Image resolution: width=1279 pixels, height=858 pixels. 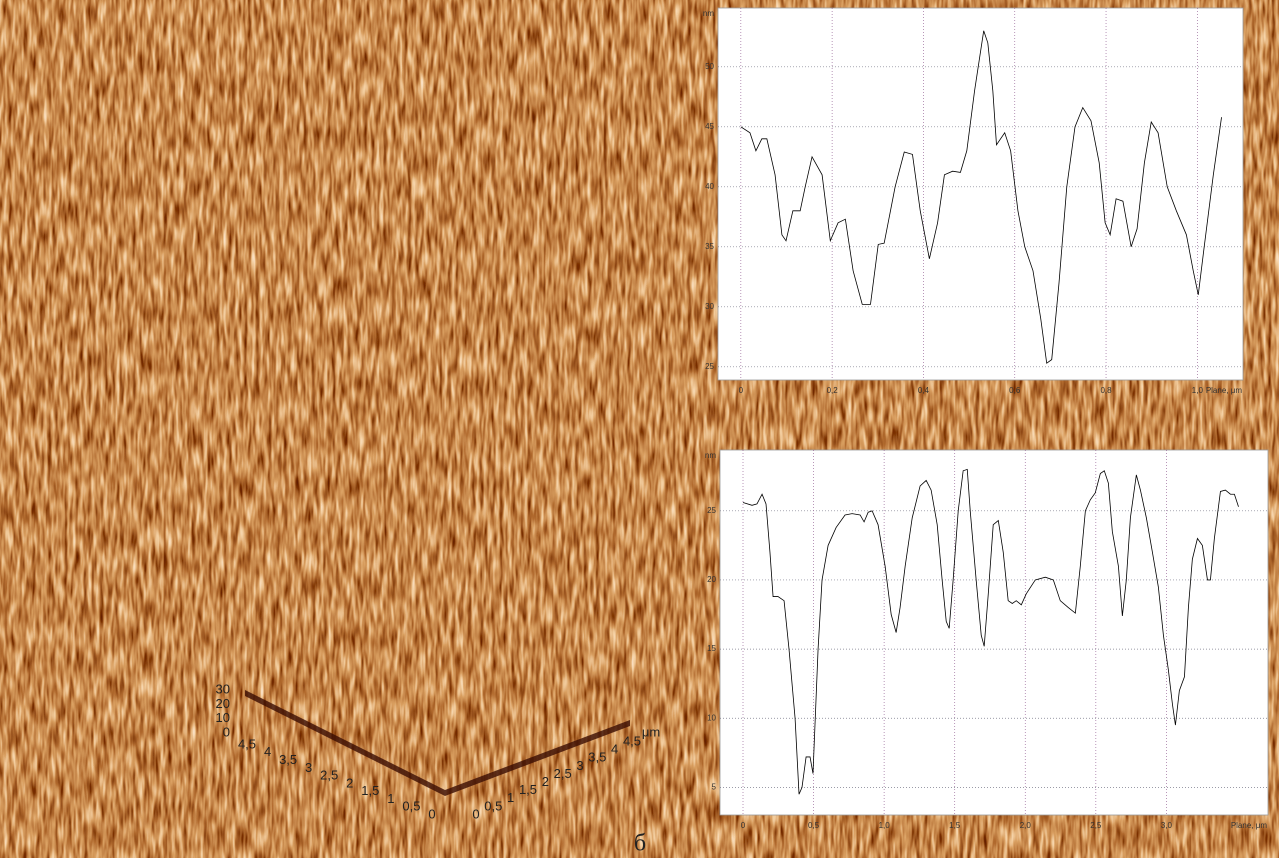 I want to click on y-tick-label: 45, so click(x=709, y=126).